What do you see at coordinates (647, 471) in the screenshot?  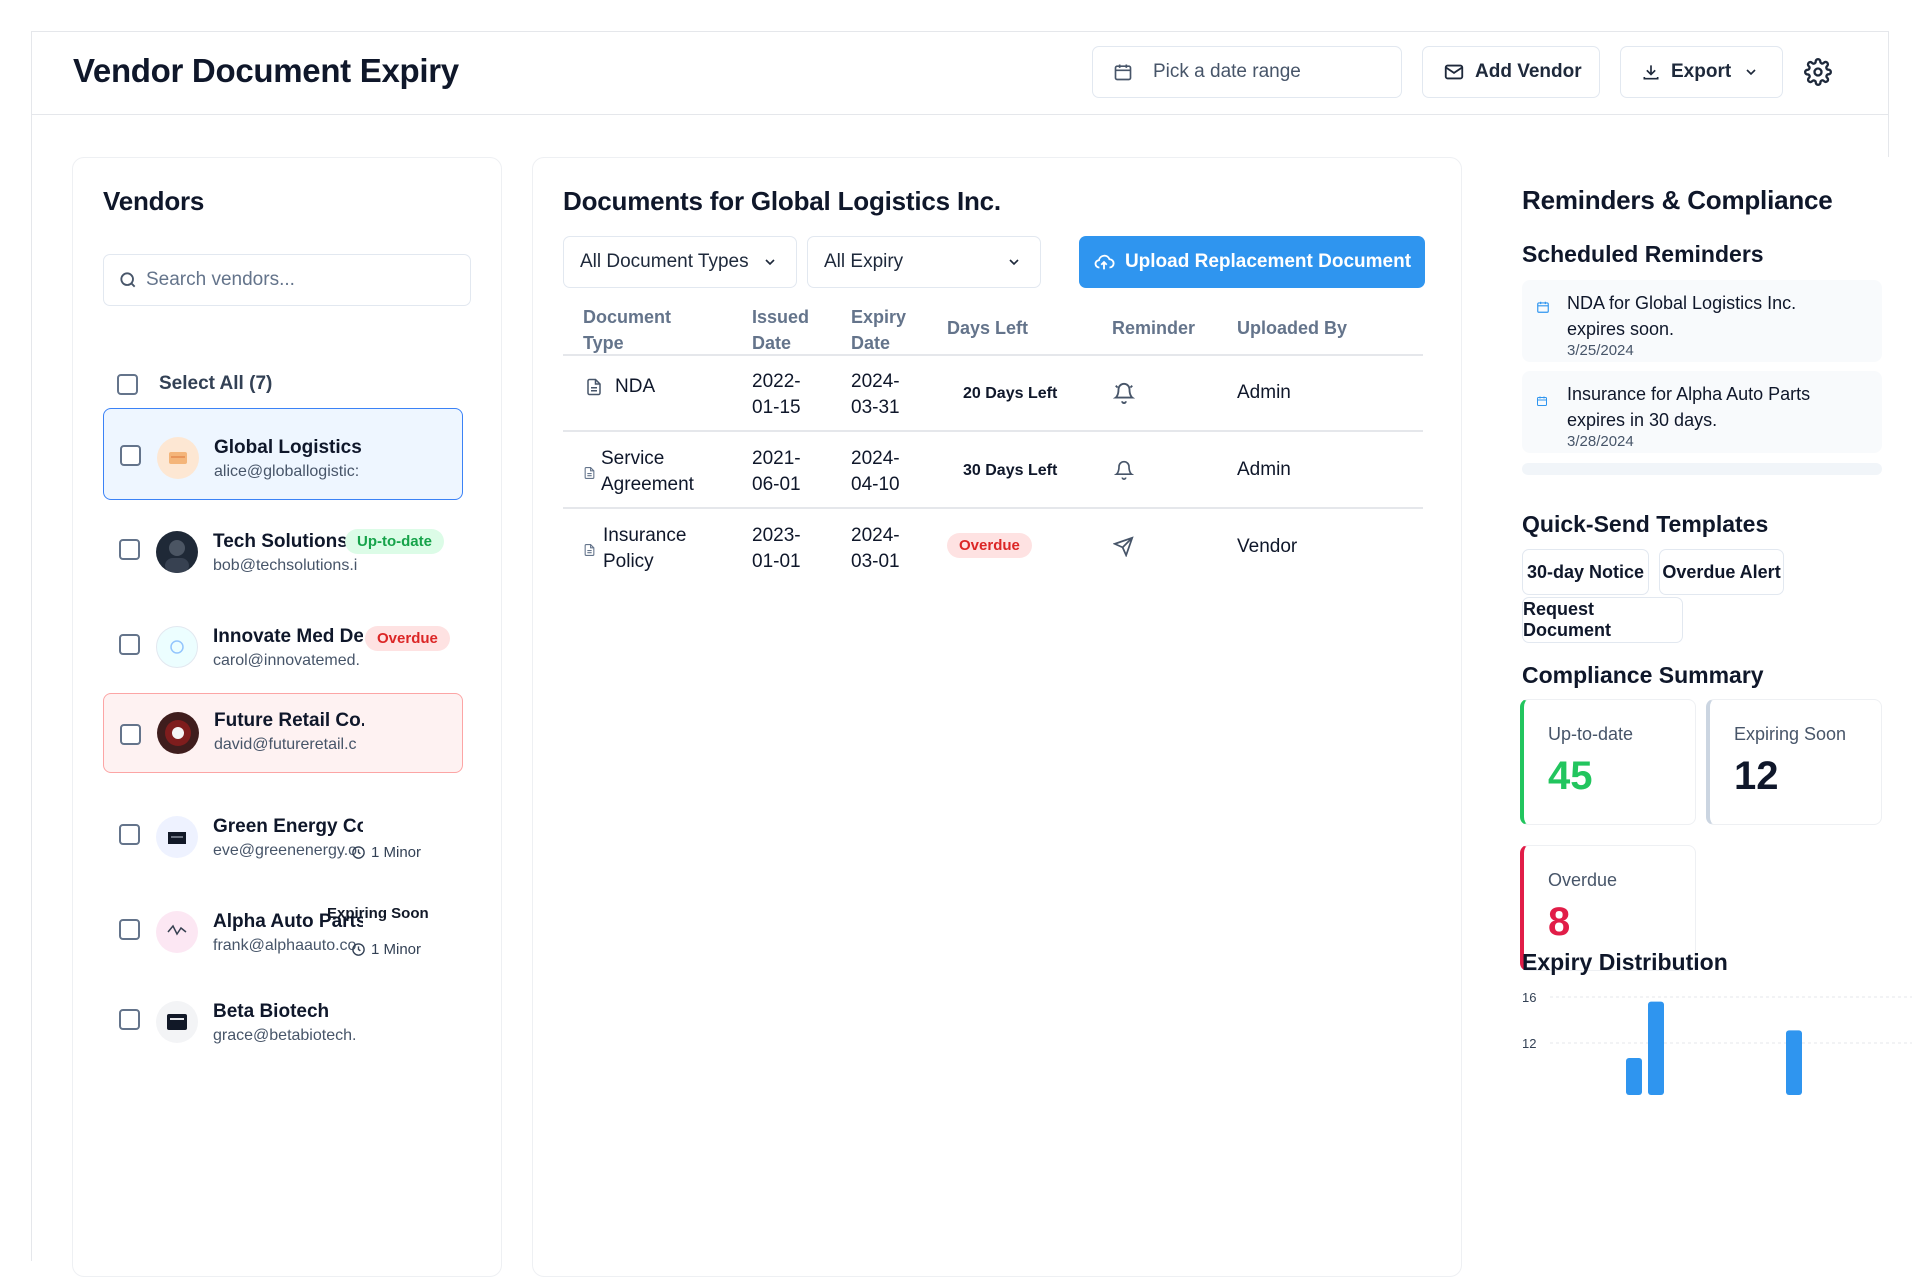 I see `doc-type: Service Agreement` at bounding box center [647, 471].